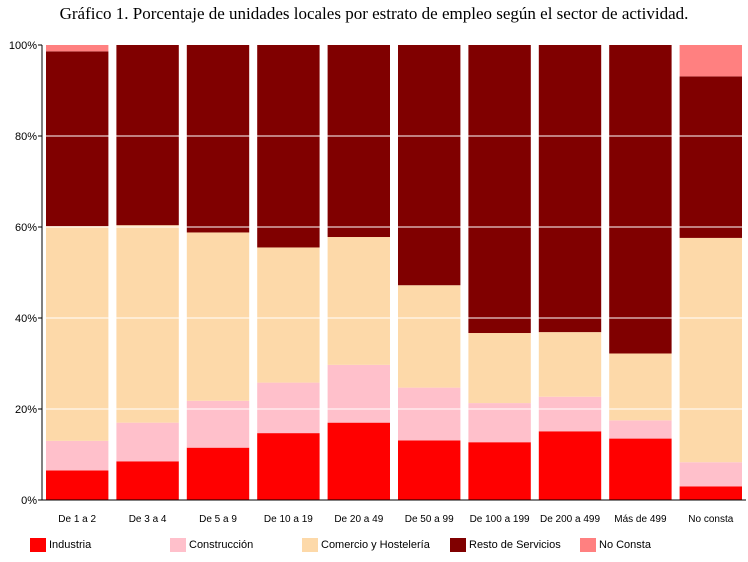  I want to click on y-tick-label: 20%, so click(26, 410).